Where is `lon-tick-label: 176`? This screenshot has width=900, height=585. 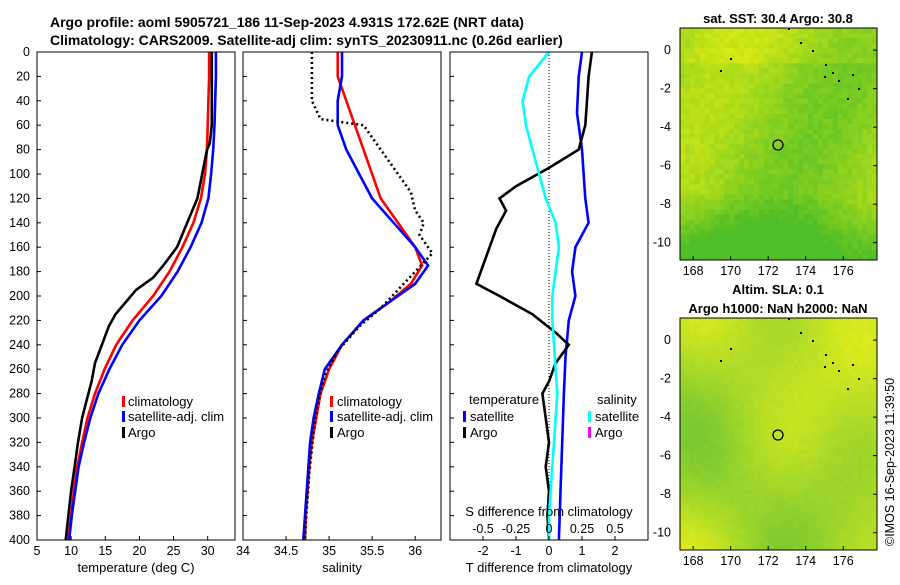 lon-tick-label: 176 is located at coordinates (843, 561).